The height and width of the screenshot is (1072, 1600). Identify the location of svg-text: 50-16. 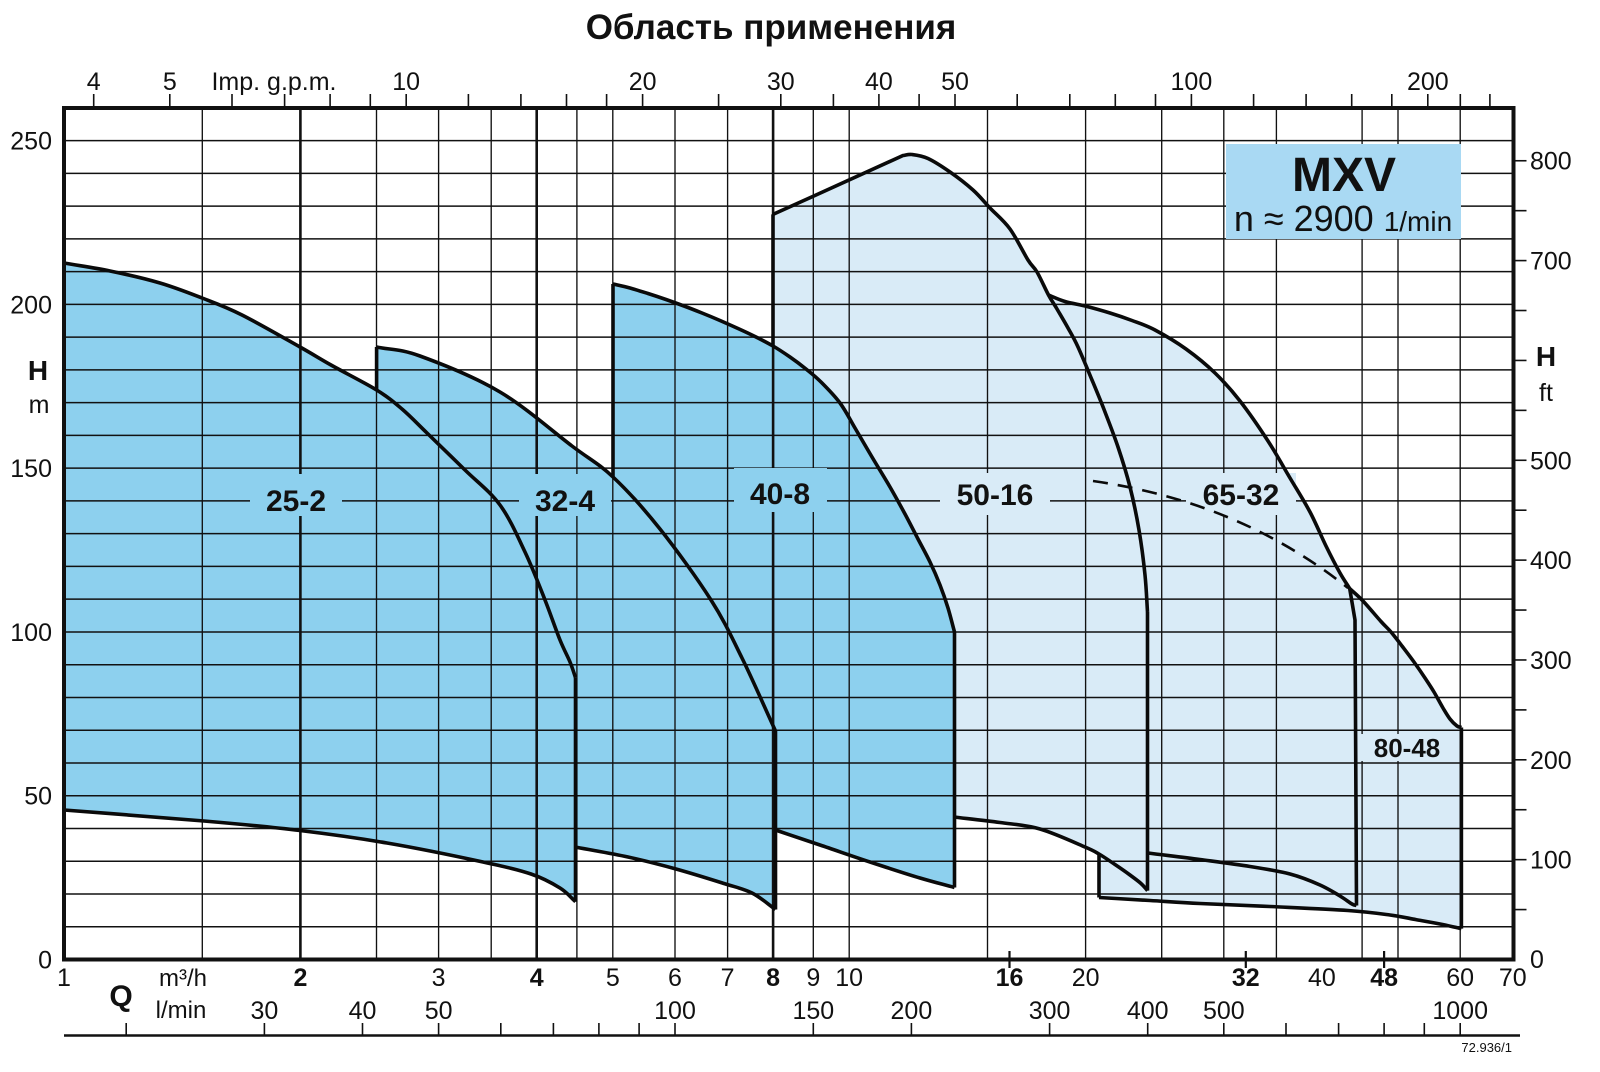
(995, 495).